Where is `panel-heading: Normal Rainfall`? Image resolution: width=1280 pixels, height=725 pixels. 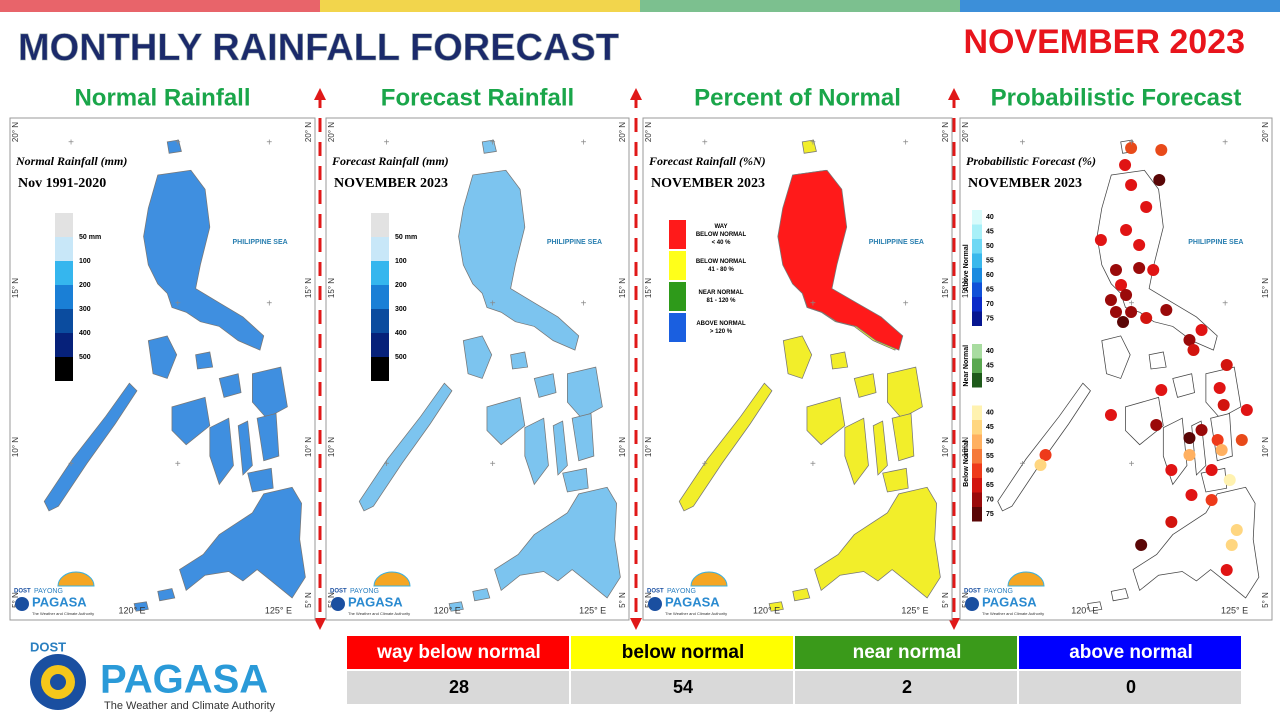 panel-heading: Normal Rainfall is located at coordinates (162, 97).